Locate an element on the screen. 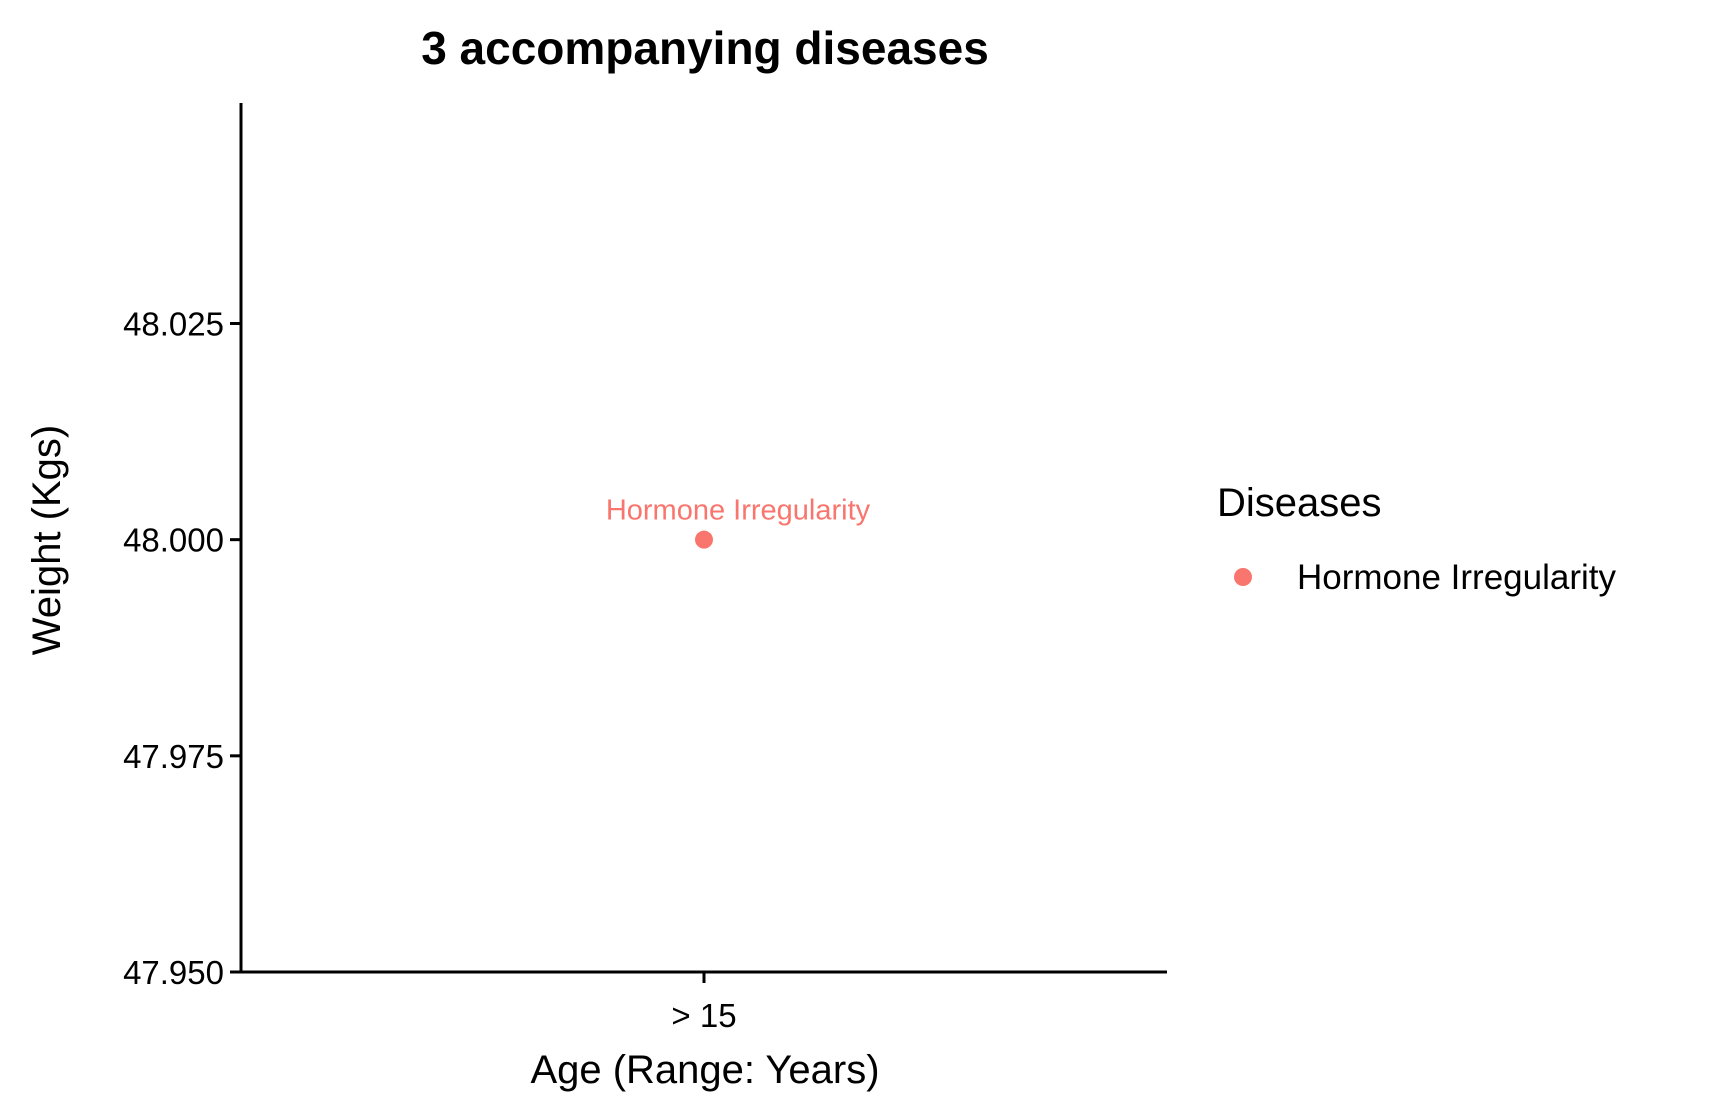 This screenshot has width=1709, height=1118. x-axis-ticks: > 15 is located at coordinates (704, 1003).